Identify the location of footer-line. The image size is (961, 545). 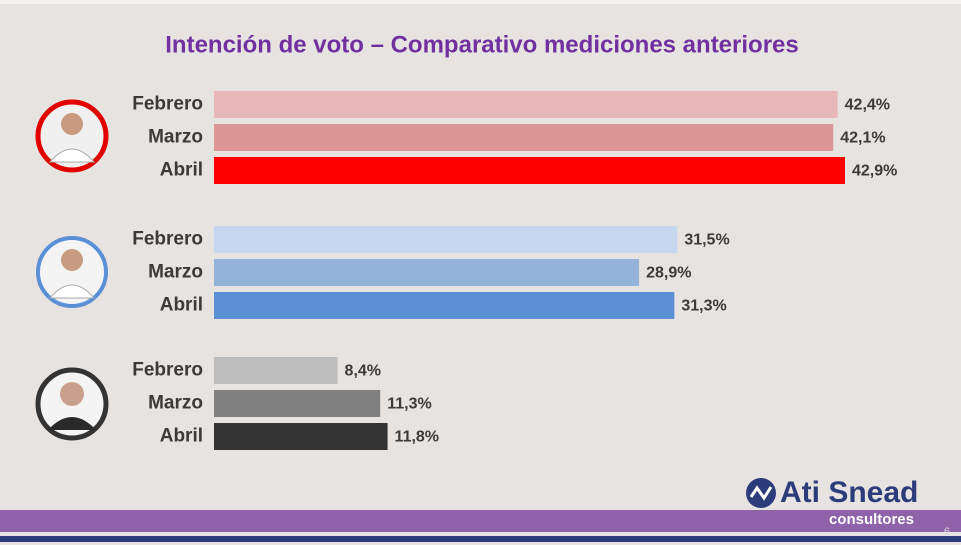
(480, 539).